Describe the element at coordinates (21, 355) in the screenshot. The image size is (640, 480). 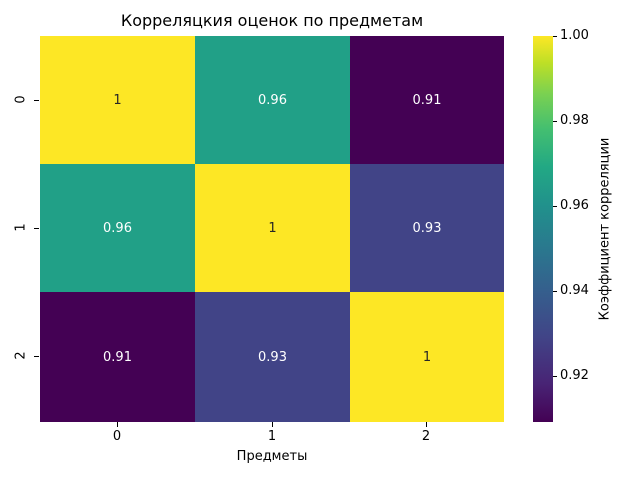
I see `y-tick-label: 2` at that location.